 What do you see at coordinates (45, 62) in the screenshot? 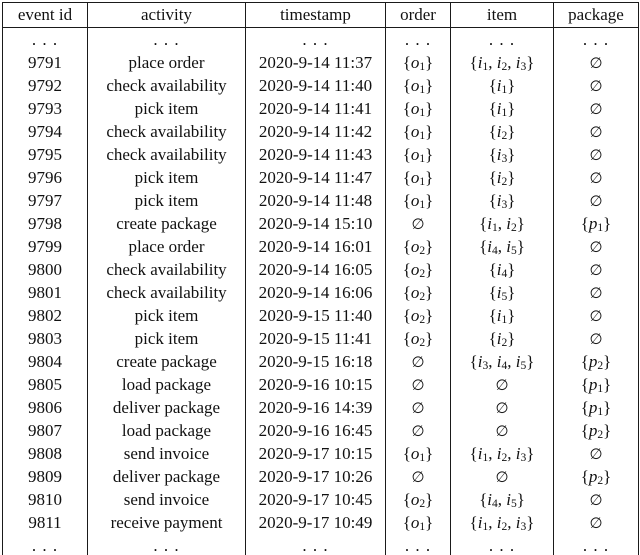
I see `cell-event-id: 9791` at bounding box center [45, 62].